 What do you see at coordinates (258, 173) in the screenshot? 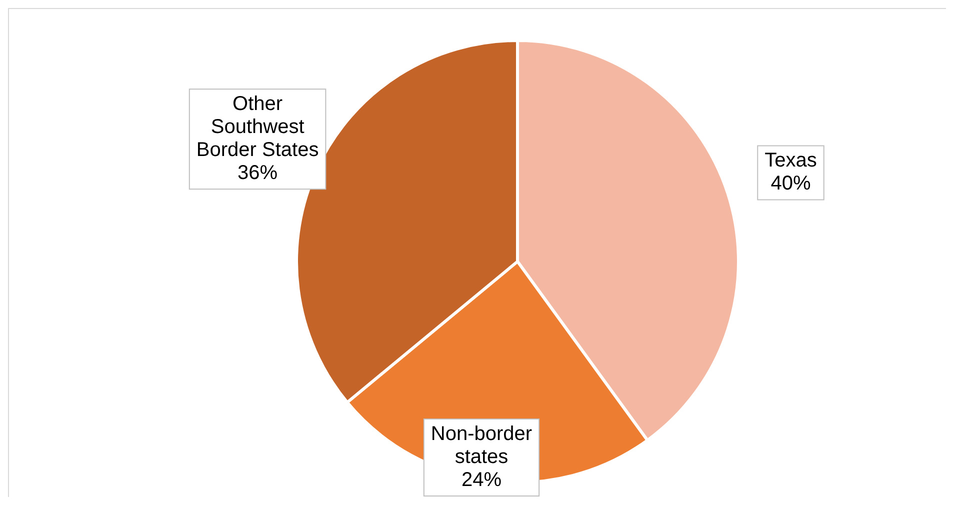
I see `data-label: 36%` at bounding box center [258, 173].